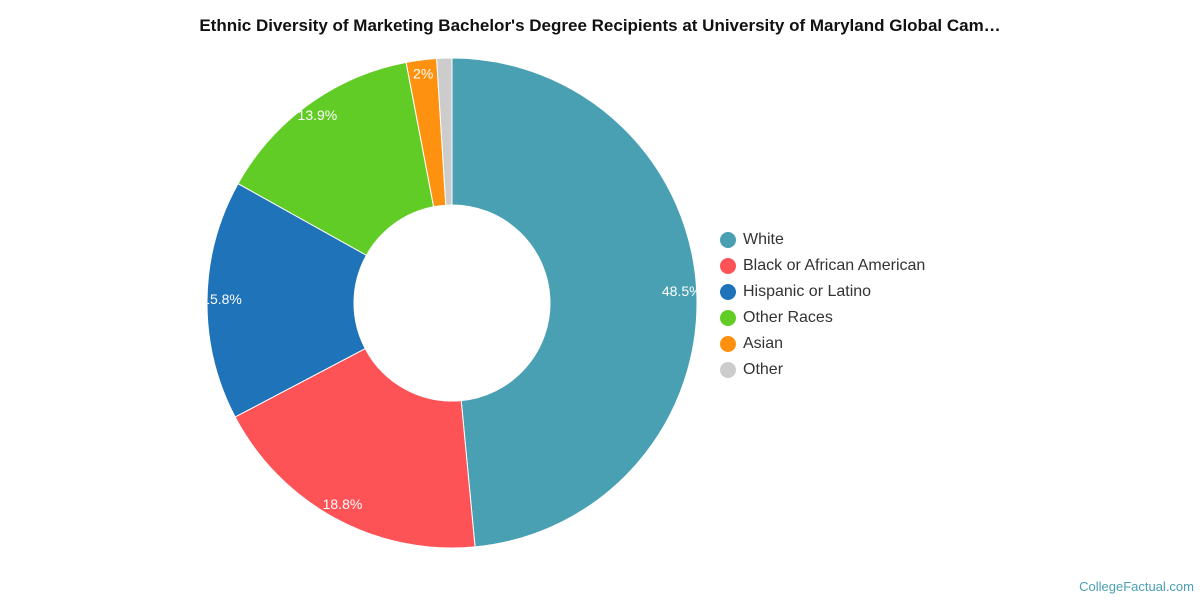  I want to click on legend-item-other-races: Other Races, so click(822, 318).